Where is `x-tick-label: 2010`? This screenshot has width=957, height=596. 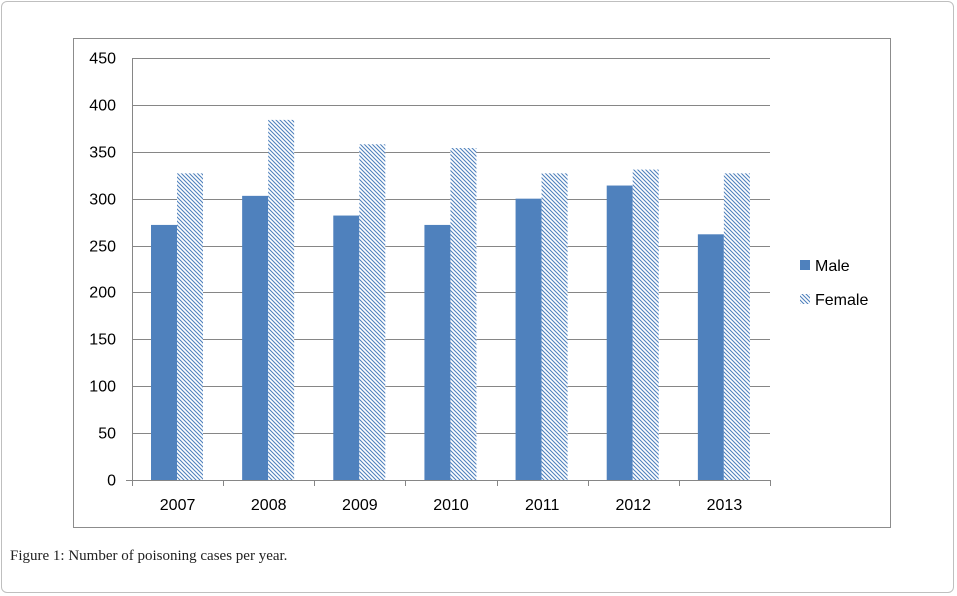
x-tick-label: 2010 is located at coordinates (451, 505).